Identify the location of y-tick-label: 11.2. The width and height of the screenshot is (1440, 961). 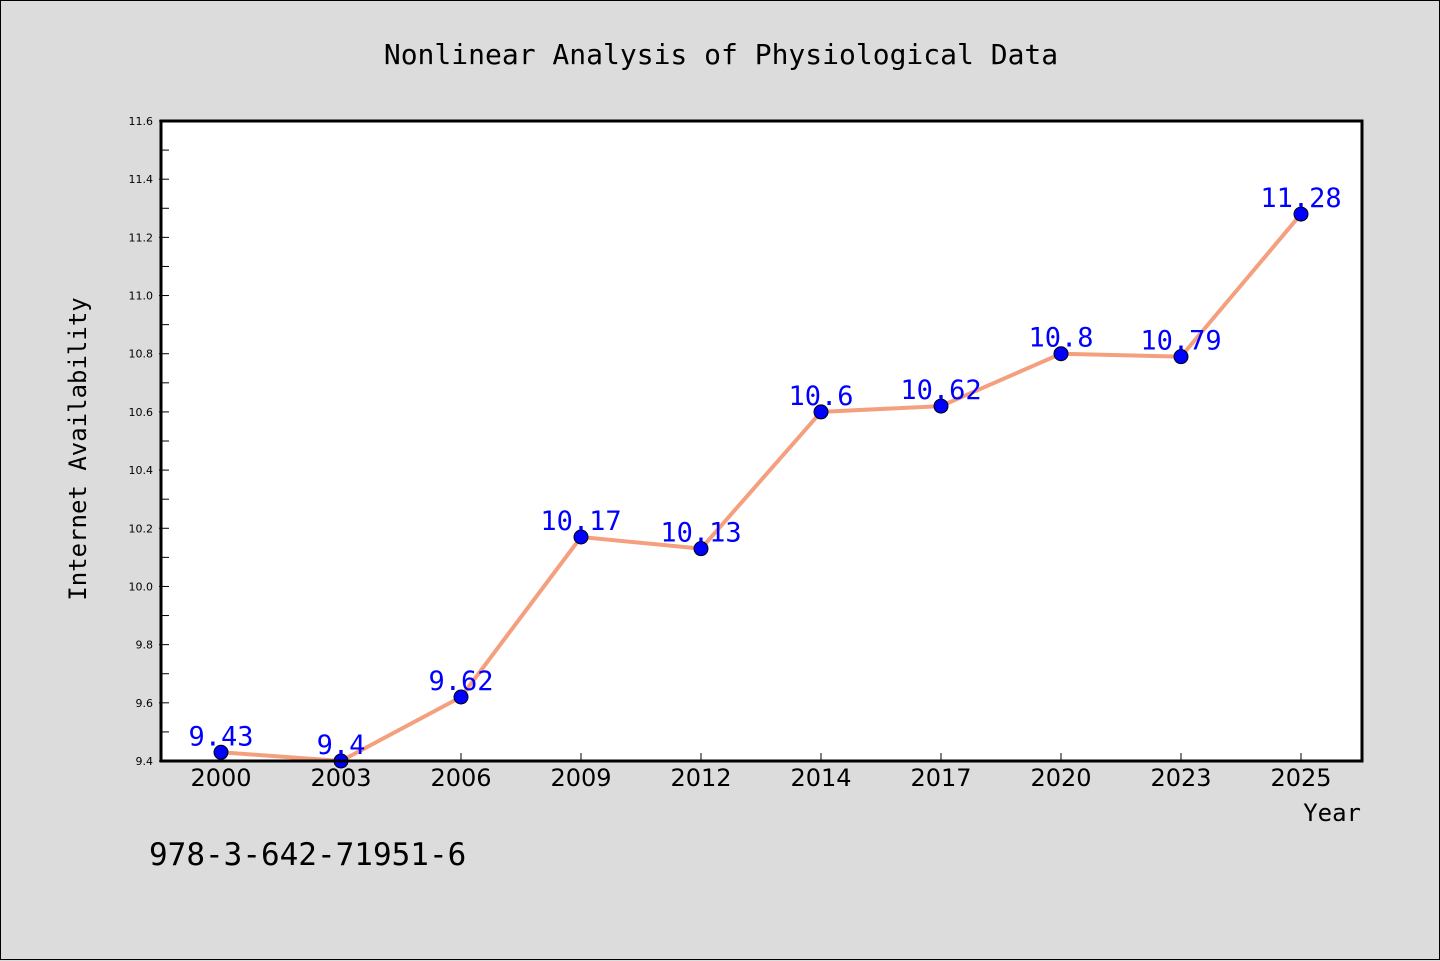
(141, 237).